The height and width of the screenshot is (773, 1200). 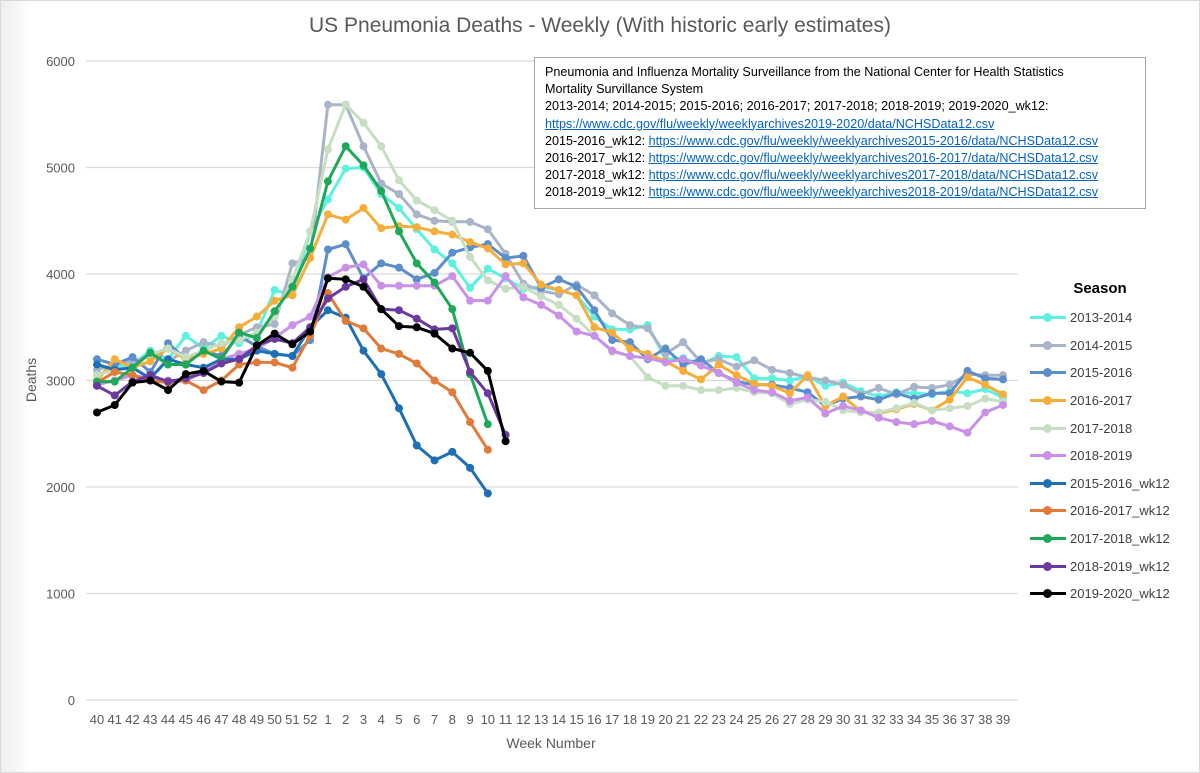 I want to click on x-tick-label: 18, so click(x=630, y=719).